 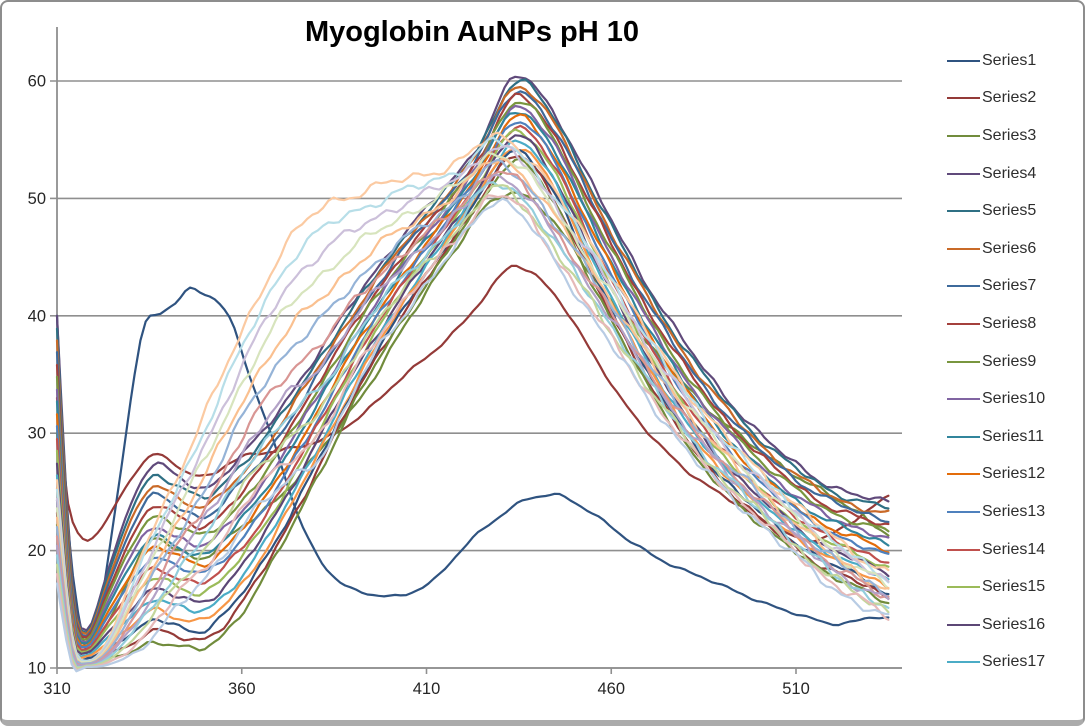 I want to click on legend-label-series5: Series5, so click(x=1009, y=211).